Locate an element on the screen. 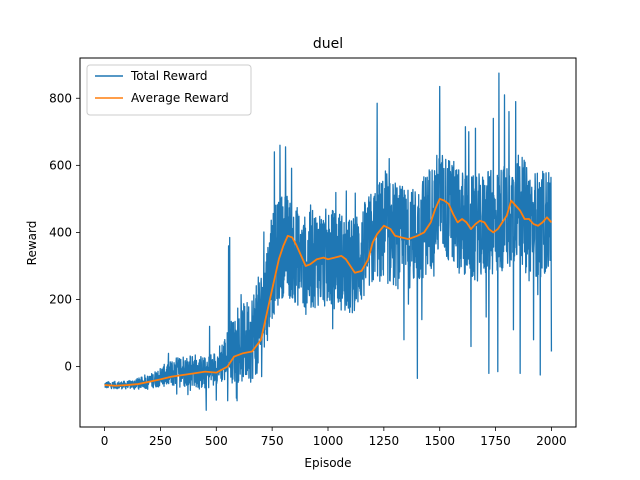 The image size is (640, 480). y-tick-label: 0 is located at coordinates (68, 367).